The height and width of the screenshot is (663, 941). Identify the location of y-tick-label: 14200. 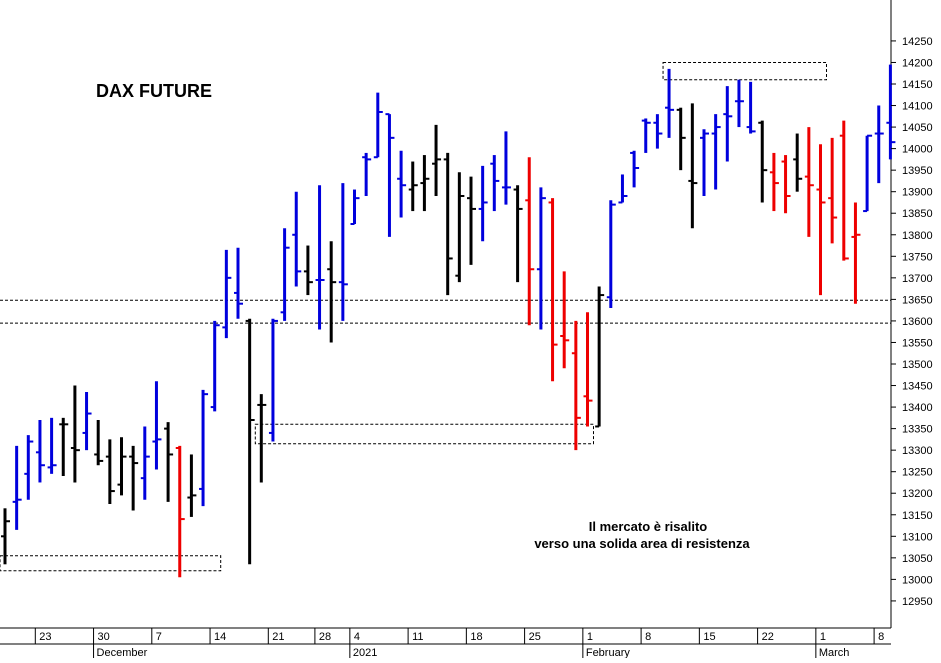
(917, 63).